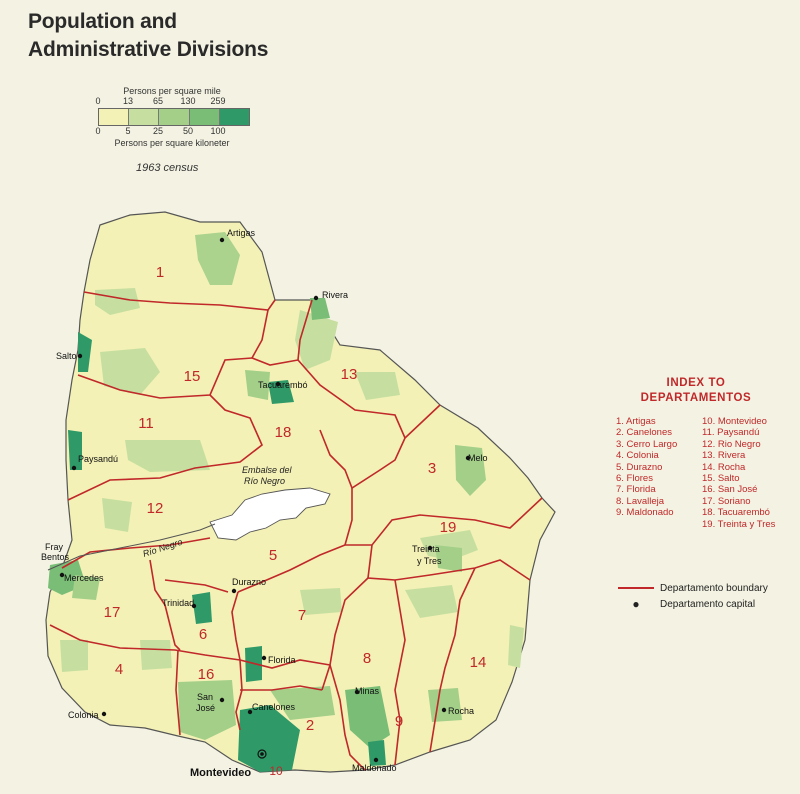 The height and width of the screenshot is (794, 800). Describe the element at coordinates (636, 490) in the screenshot. I see `index-entry: 7. Florida` at that location.